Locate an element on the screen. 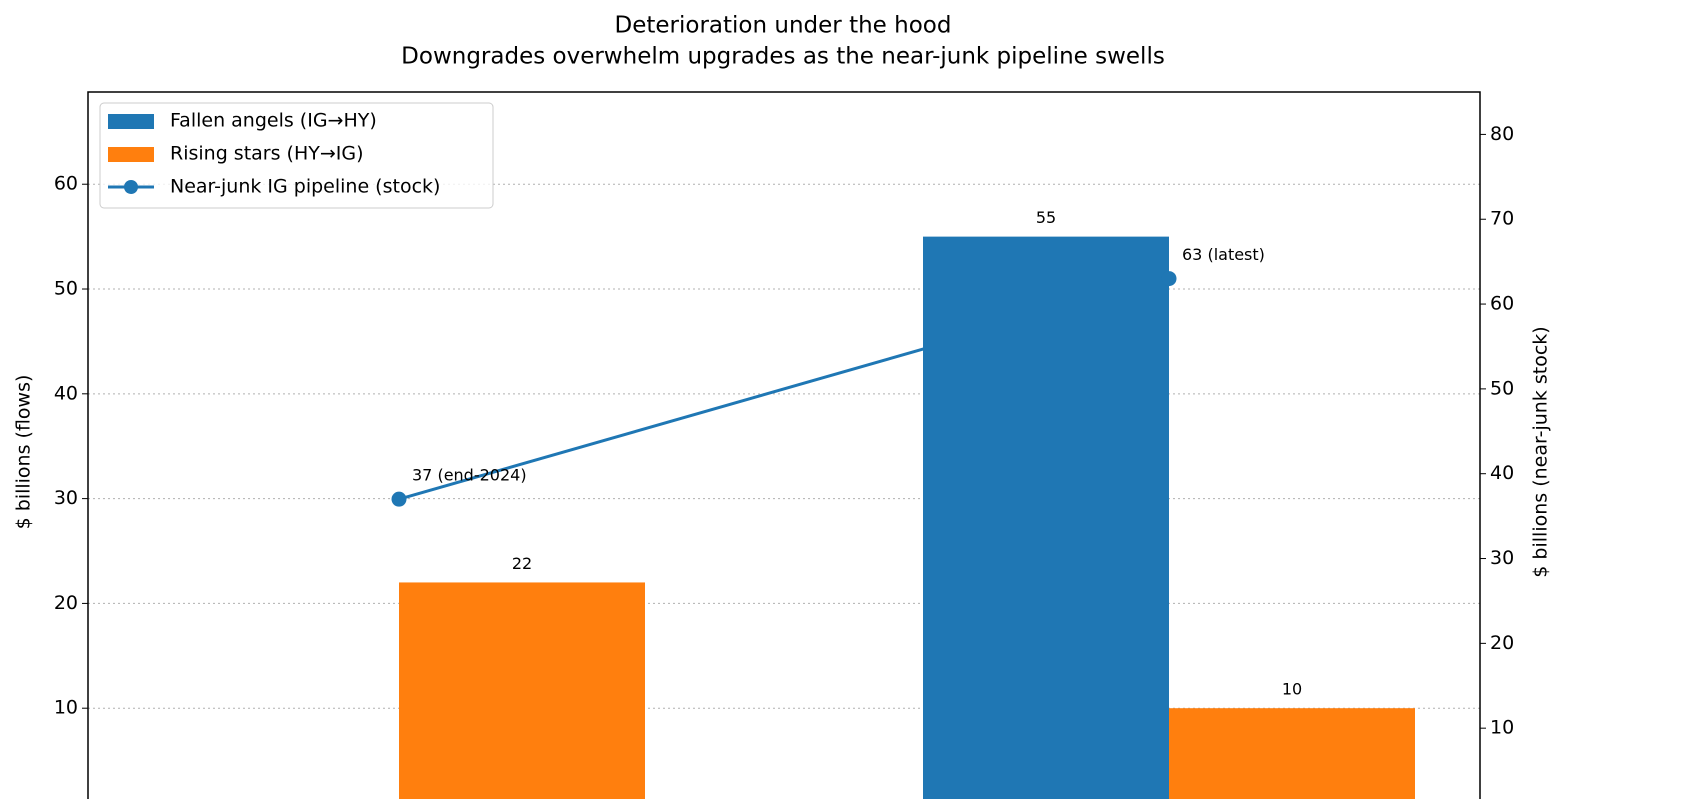 This screenshot has height=799, width=1706. y-tick-label: 20 is located at coordinates (66, 603).